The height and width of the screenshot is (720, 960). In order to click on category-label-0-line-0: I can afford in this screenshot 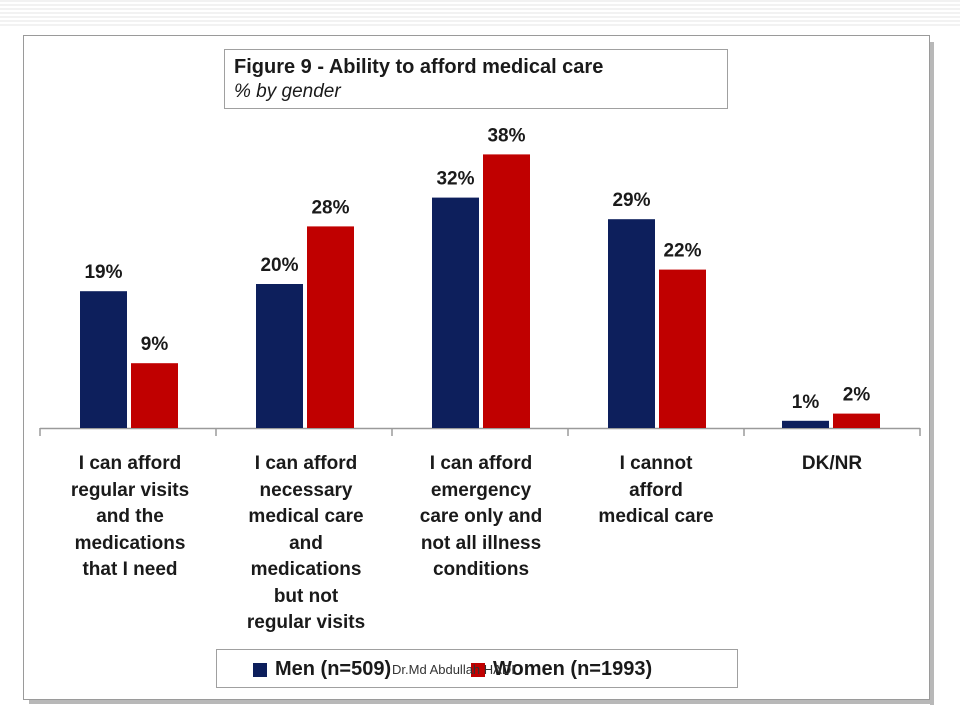, I will do `click(130, 463)`.